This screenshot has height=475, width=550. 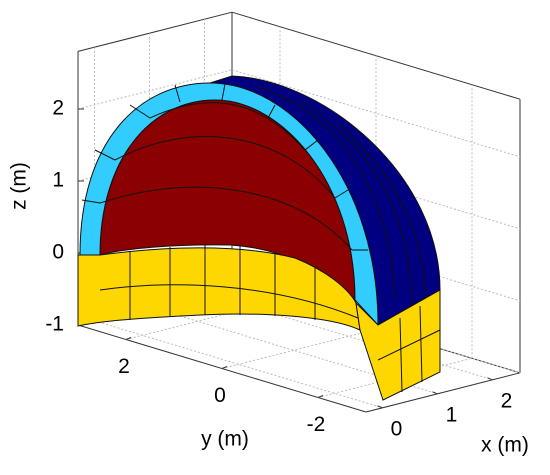 What do you see at coordinates (58, 180) in the screenshot?
I see `z-tick-label: 1` at bounding box center [58, 180].